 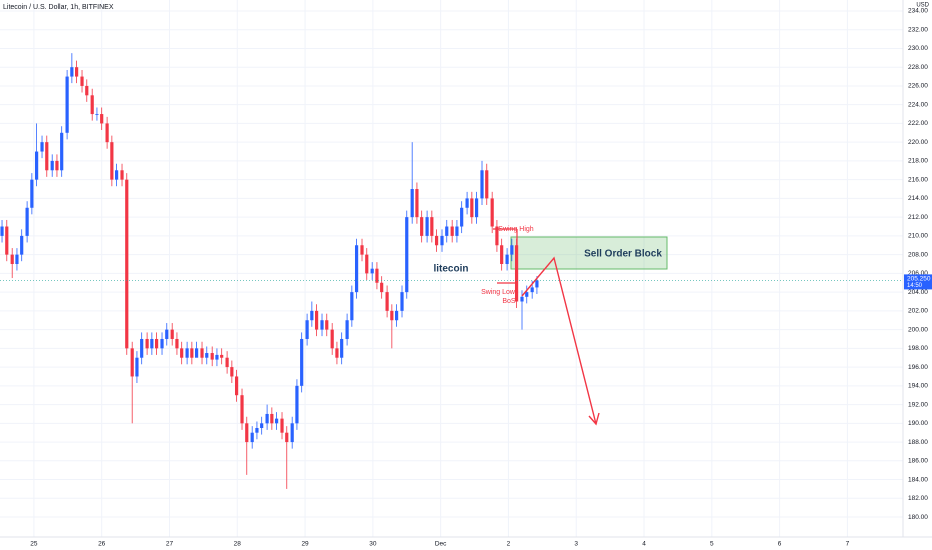 What do you see at coordinates (918, 11) in the screenshot?
I see `y-tick-label: 234.00` at bounding box center [918, 11].